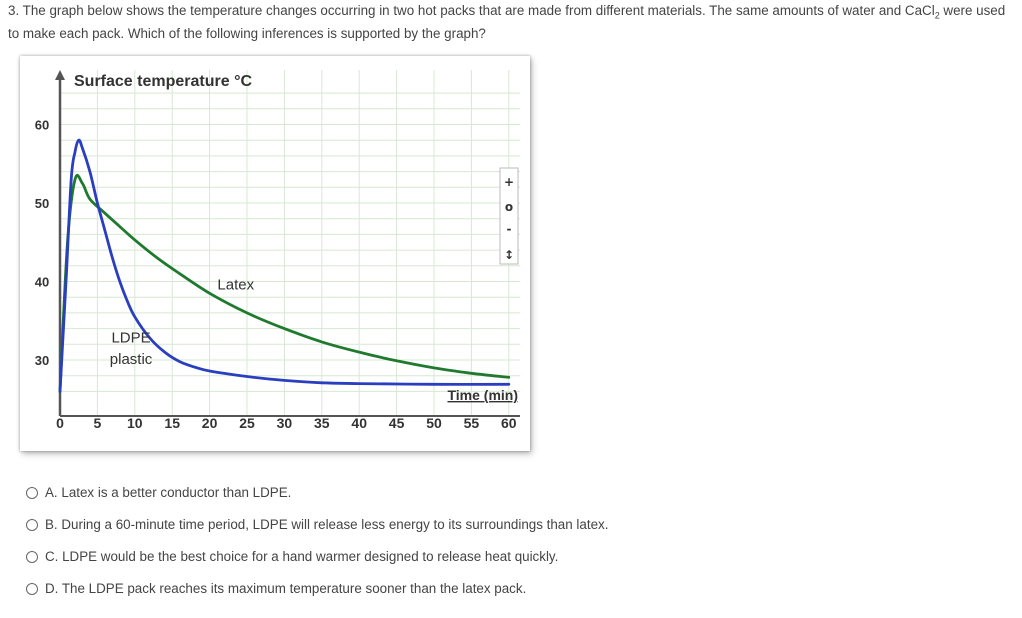 The image size is (1022, 618). I want to click on series-annotation: Latex, so click(235, 284).